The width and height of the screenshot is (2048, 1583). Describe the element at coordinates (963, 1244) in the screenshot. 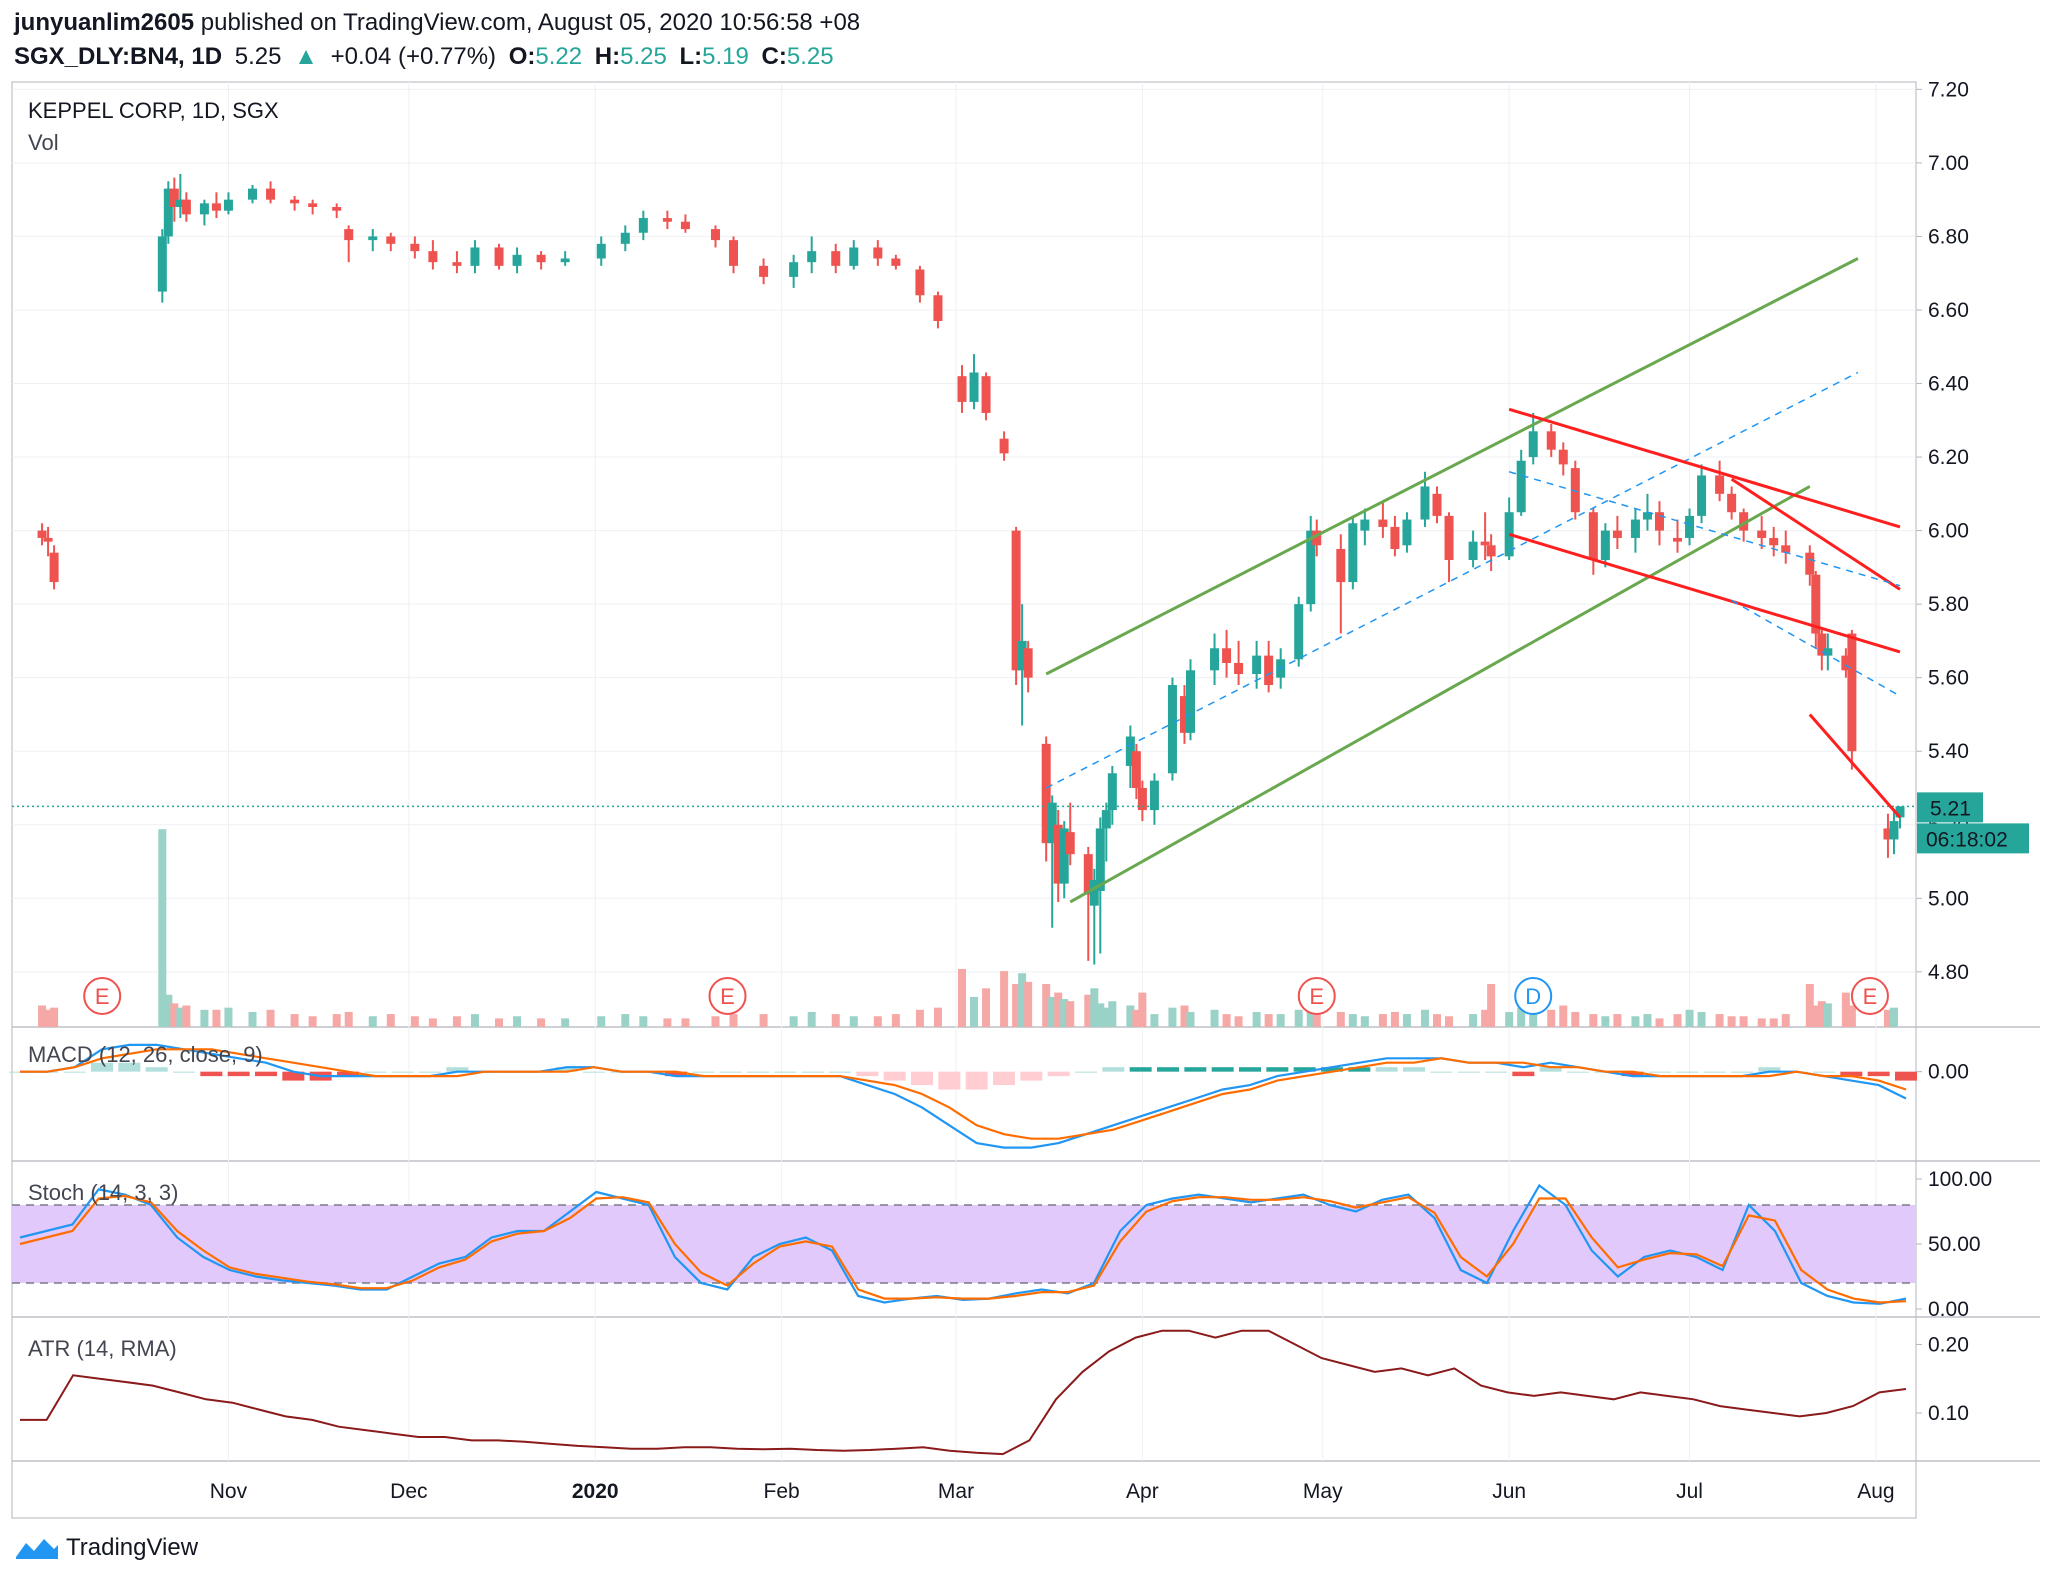

I see `stoch-k-line` at that location.